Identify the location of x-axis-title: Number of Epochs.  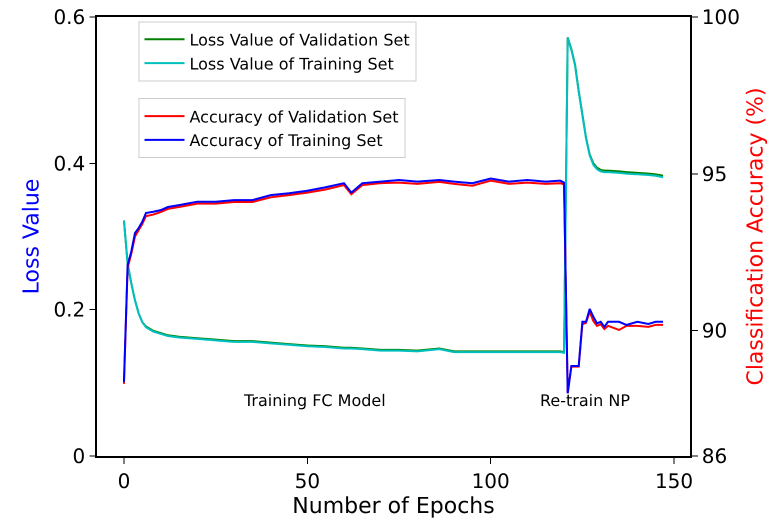
(393, 507).